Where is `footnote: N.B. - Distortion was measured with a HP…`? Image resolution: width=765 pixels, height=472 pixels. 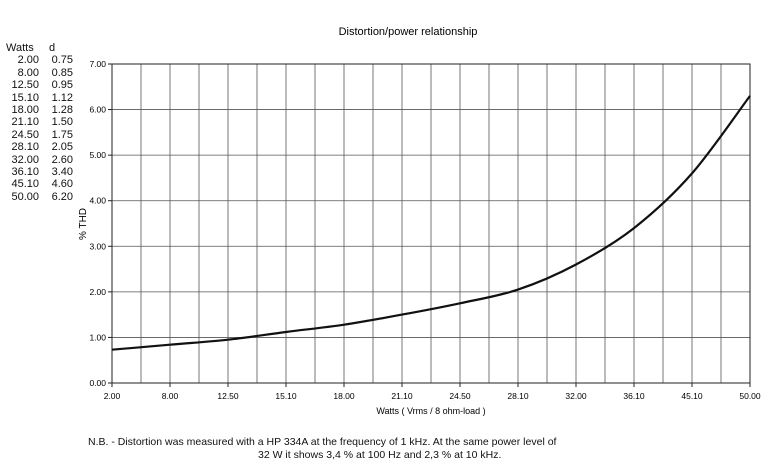 footnote: N.B. - Distortion was measured with a HP… is located at coordinates (388, 449).